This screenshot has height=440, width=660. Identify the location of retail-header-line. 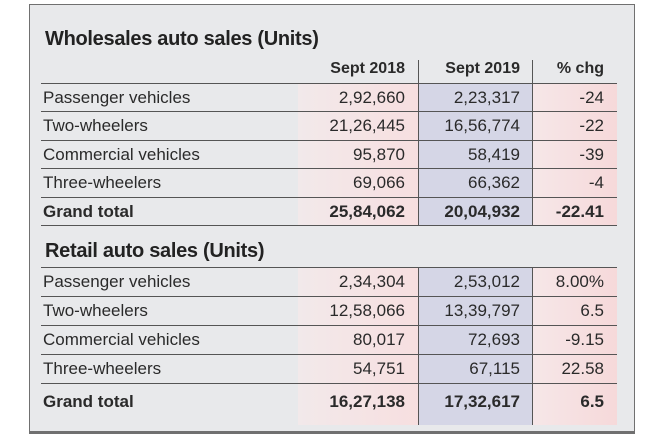
(329, 254).